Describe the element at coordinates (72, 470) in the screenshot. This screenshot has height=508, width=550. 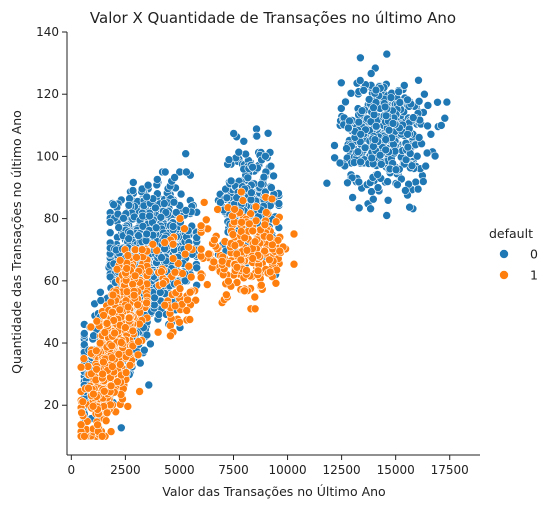
I see `x-tick-label: 0` at that location.